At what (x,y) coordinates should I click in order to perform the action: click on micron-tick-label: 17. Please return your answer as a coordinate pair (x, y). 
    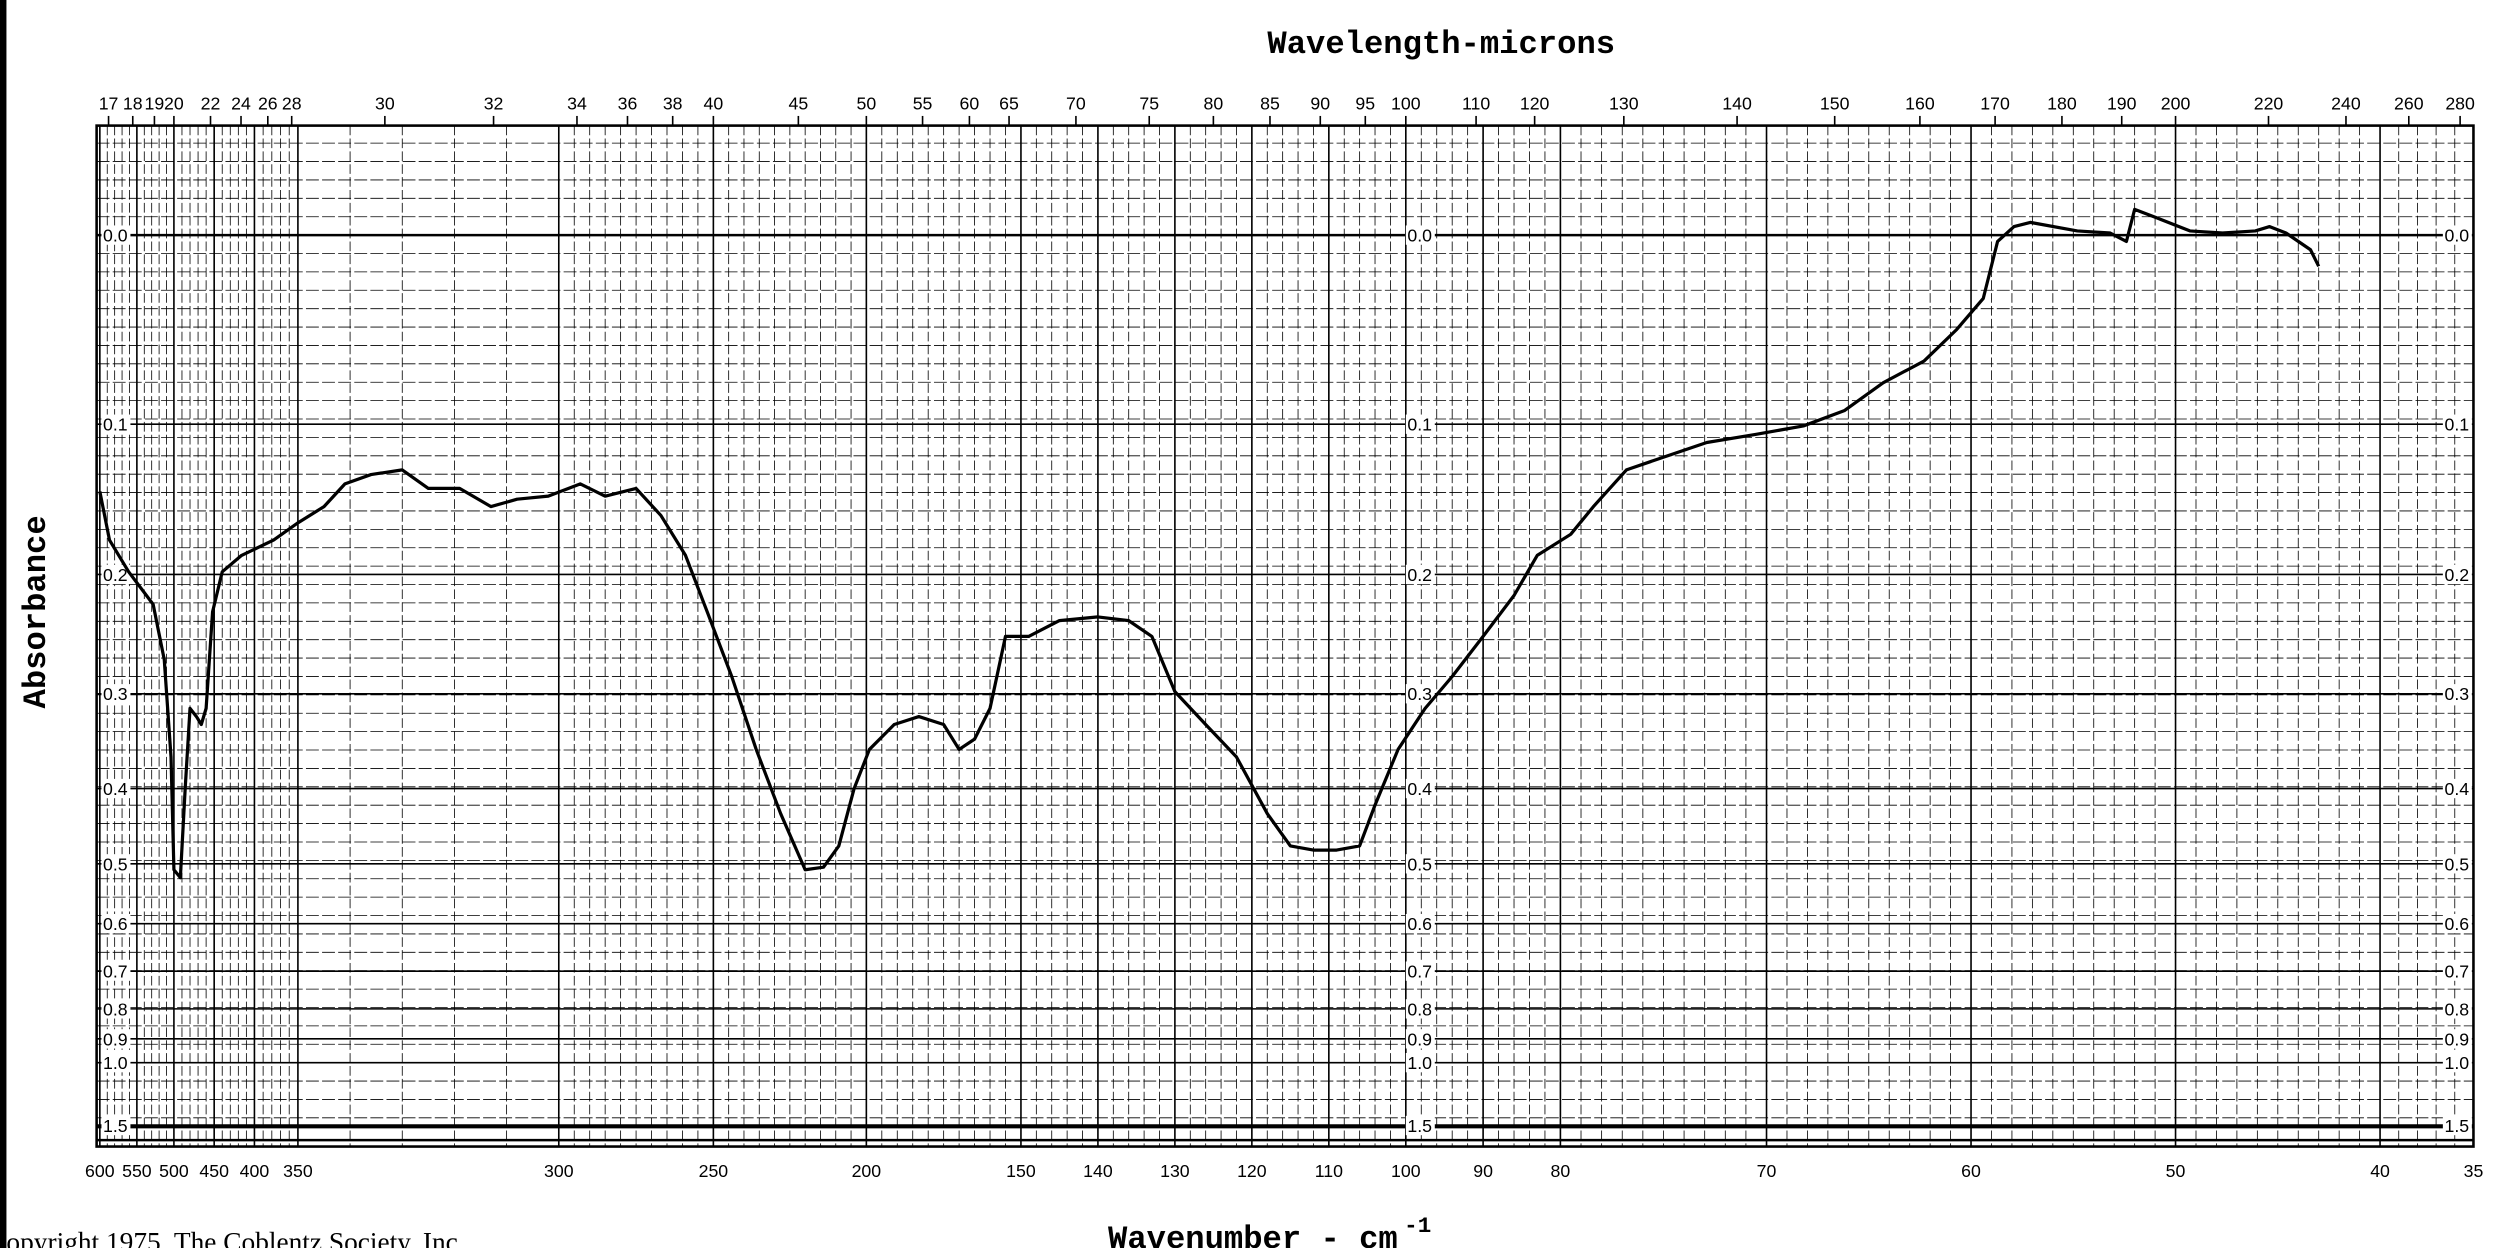
    Looking at the image, I should click on (109, 104).